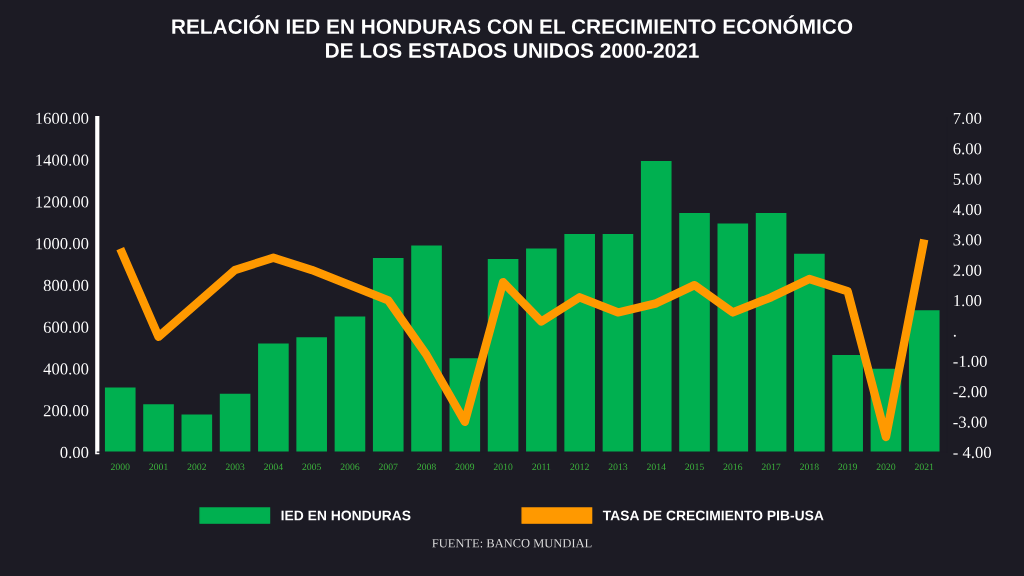 Image resolution: width=1024 pixels, height=576 pixels. Describe the element at coordinates (967, 209) in the screenshot. I see `y2-tick-label: 4.00` at that location.